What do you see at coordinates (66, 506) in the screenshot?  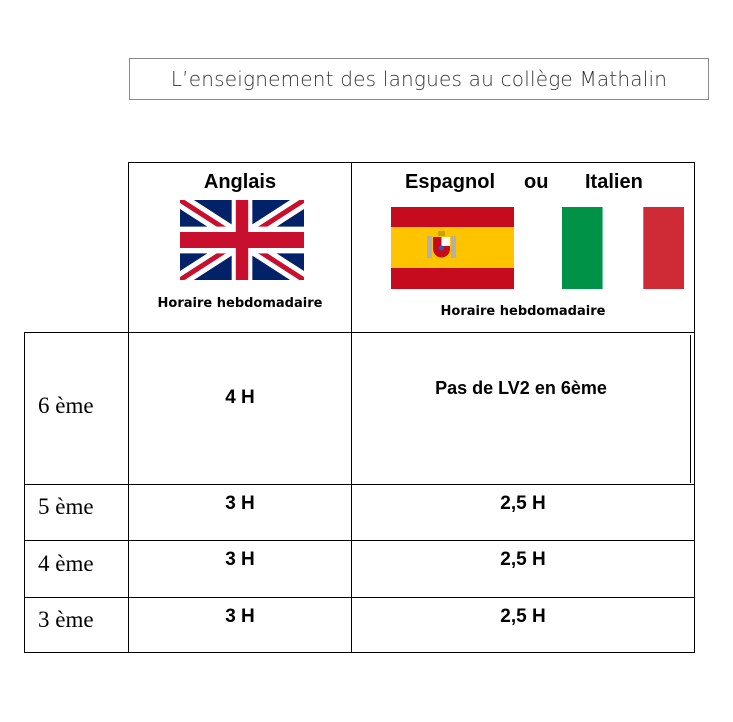 I see `row-label: 5 ème` at bounding box center [66, 506].